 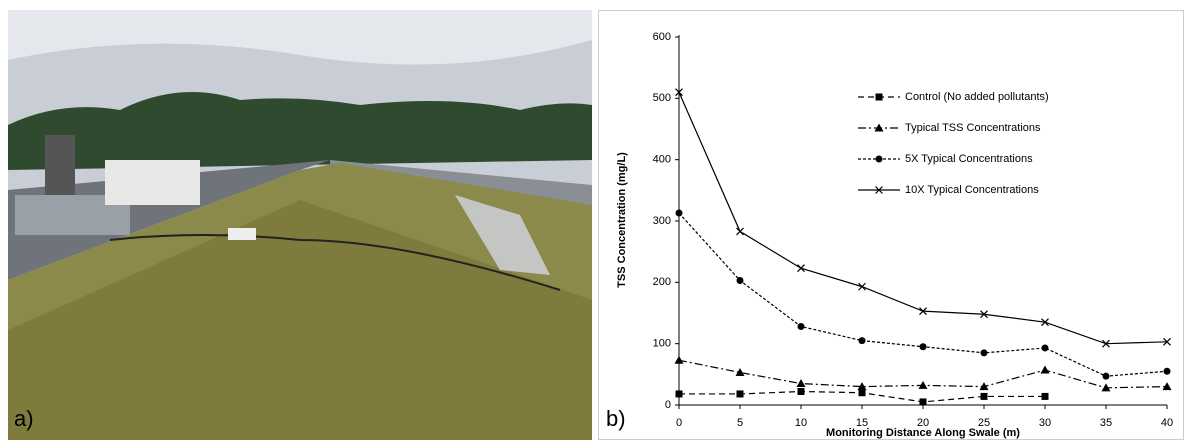 I want to click on x-tick-label: 25, so click(x=984, y=423).